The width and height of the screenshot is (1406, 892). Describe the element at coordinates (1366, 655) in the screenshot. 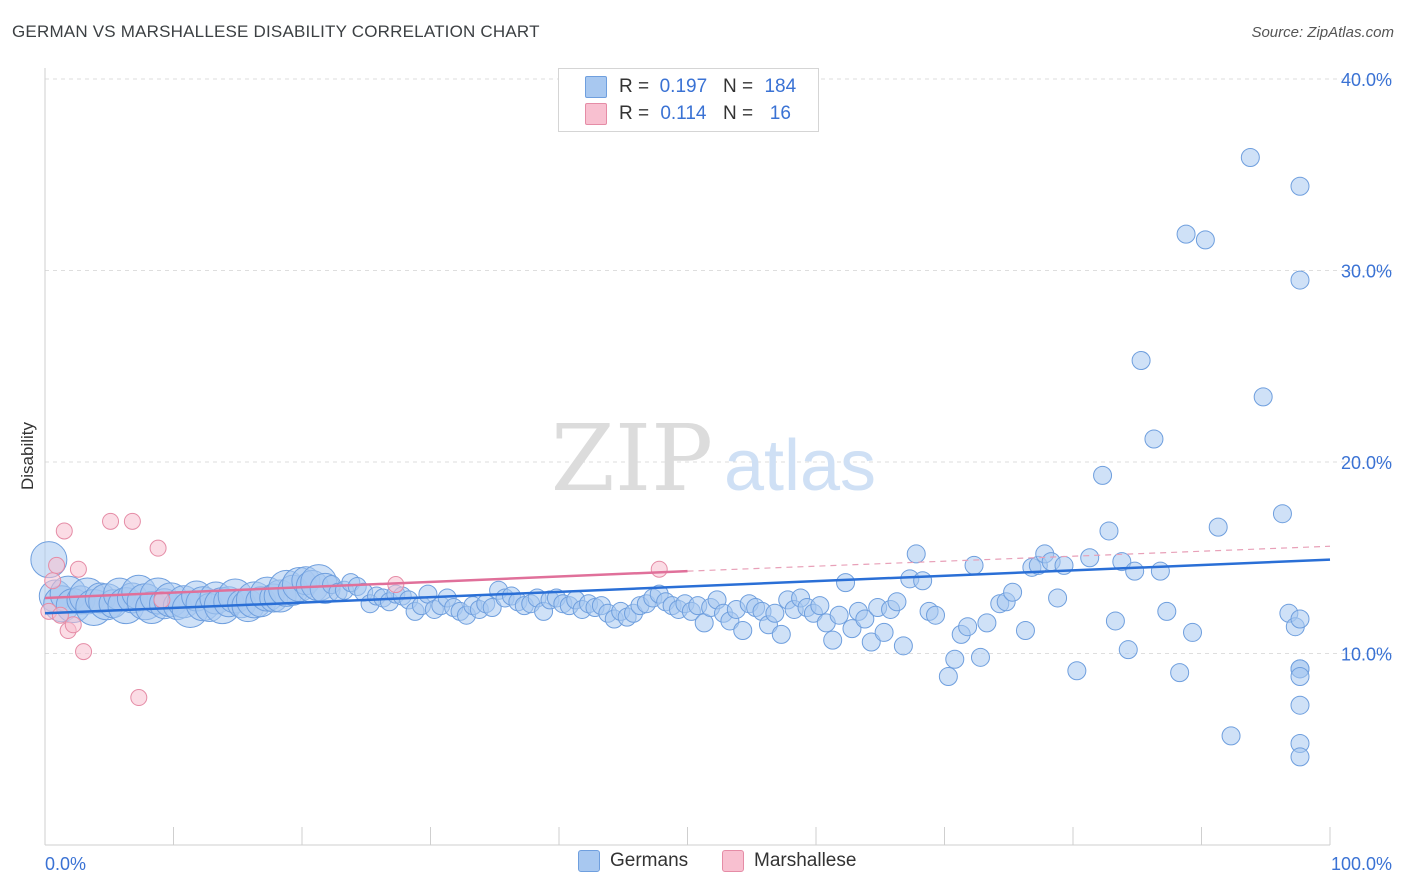

I see `y-tick-label: 10.0%` at that location.